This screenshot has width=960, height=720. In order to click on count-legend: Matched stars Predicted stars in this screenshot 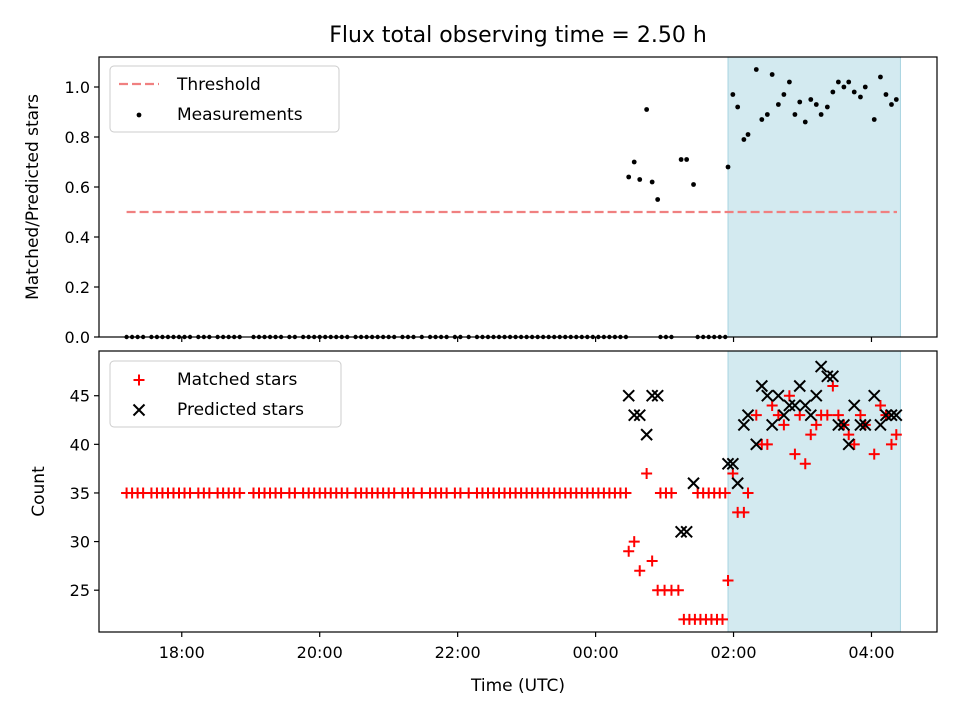, I will do `click(225, 394)`.